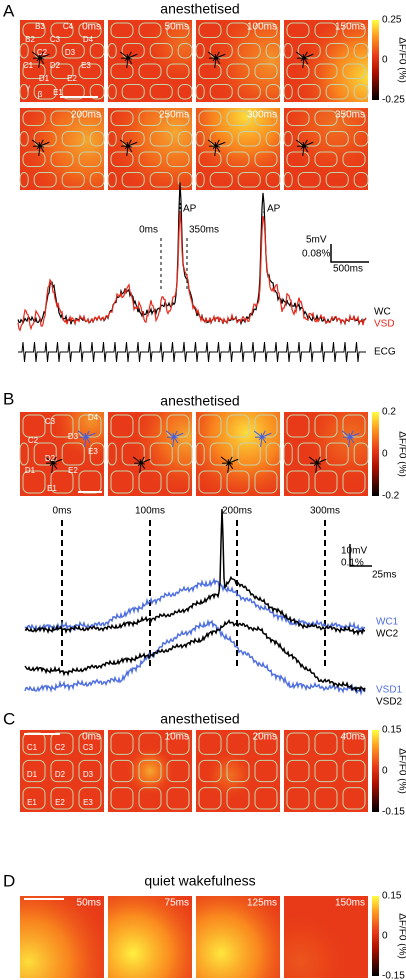 This screenshot has height=980, width=406. Describe the element at coordinates (199, 719) in the screenshot. I see `panel-title: anesthetised` at that location.